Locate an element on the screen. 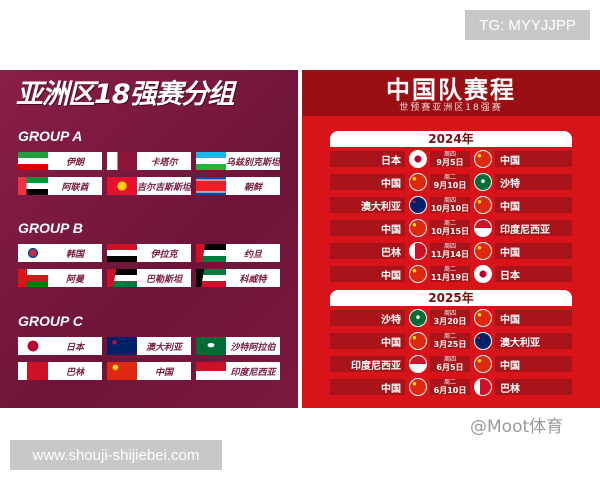  south-korea-flag-icon is located at coordinates (33, 253).